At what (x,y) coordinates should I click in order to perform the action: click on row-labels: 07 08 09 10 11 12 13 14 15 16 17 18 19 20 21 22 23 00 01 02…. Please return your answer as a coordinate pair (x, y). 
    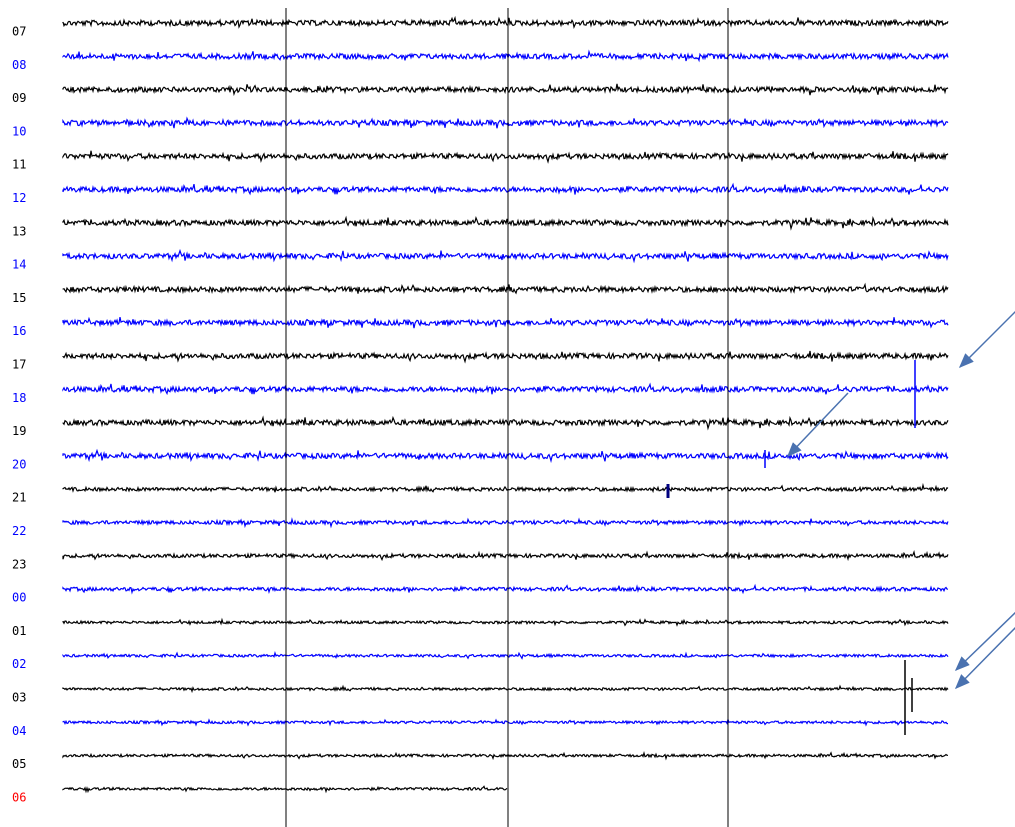
    Looking at the image, I should click on (19, 415).